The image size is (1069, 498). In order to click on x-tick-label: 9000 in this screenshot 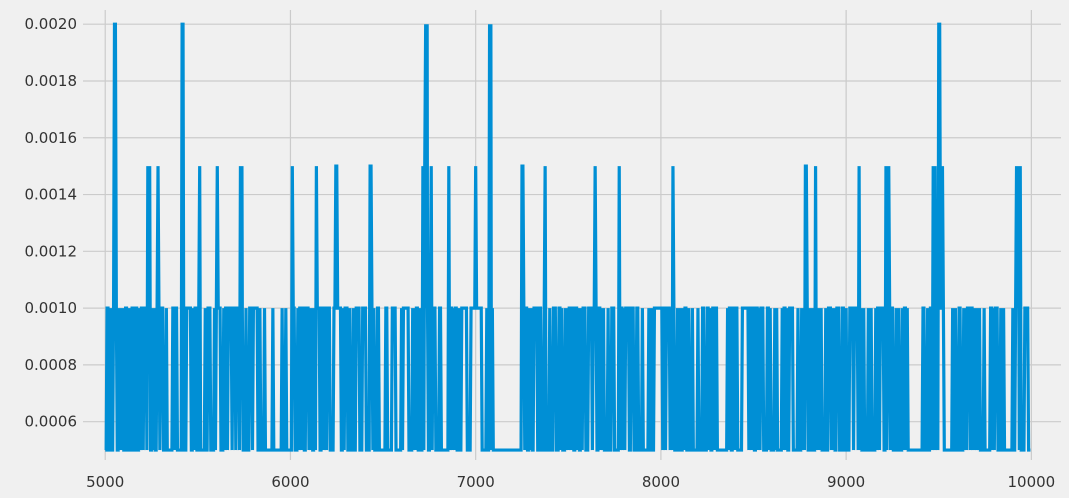, I will do `click(846, 482)`.